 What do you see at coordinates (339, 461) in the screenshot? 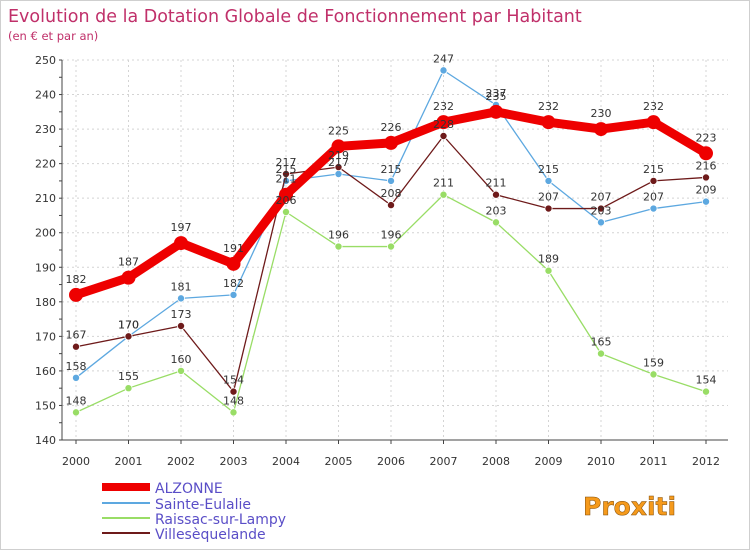
I see `x-tick-label: 2005` at bounding box center [339, 461].